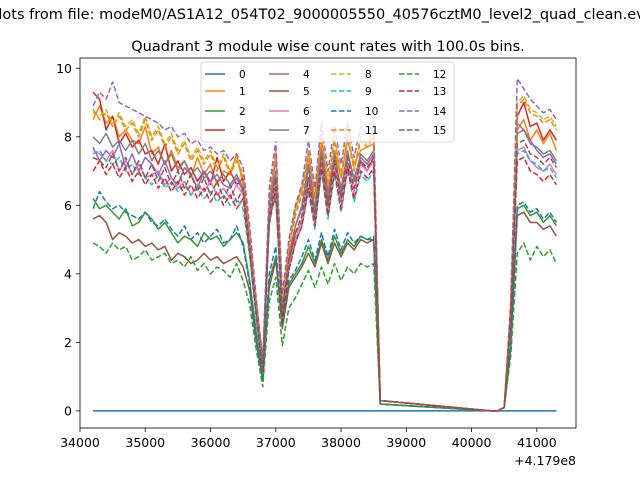 The height and width of the screenshot is (480, 640). I want to click on legend-label-12: 12, so click(439, 75).